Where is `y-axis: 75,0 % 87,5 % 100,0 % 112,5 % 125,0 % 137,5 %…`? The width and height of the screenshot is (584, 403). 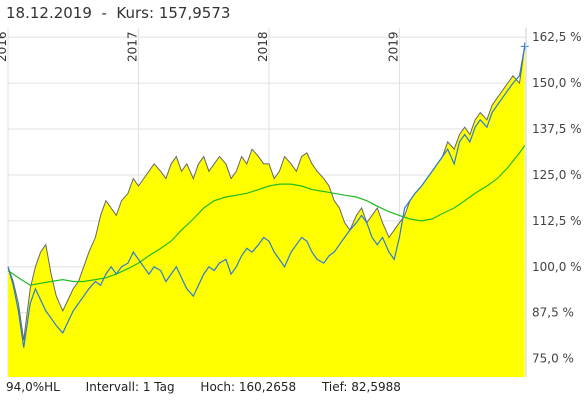
y-axis: 75,0 % 87,5 % 100,0 % 112,5 % 125,0 % 137,5 %… is located at coordinates (553, 202).